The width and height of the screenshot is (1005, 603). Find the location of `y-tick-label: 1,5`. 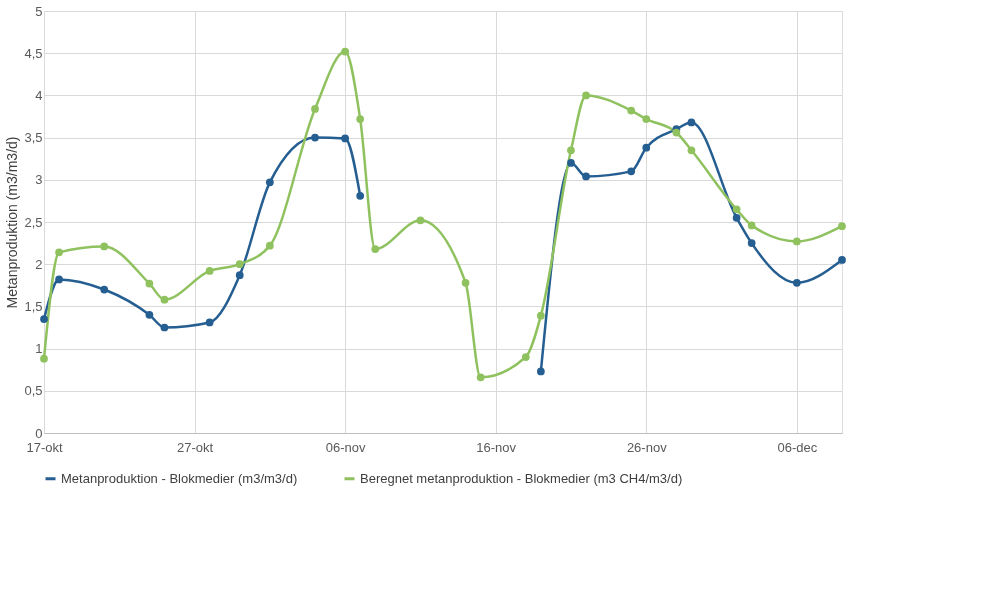

y-tick-label: 1,5 is located at coordinates (33, 306).